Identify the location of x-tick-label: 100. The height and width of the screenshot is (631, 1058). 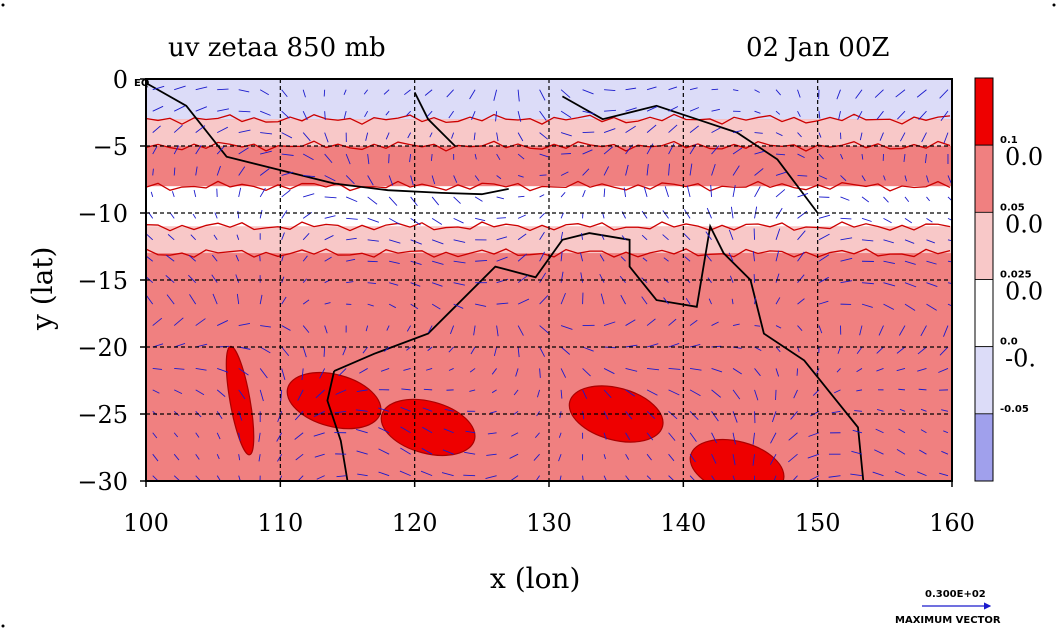
(146, 523).